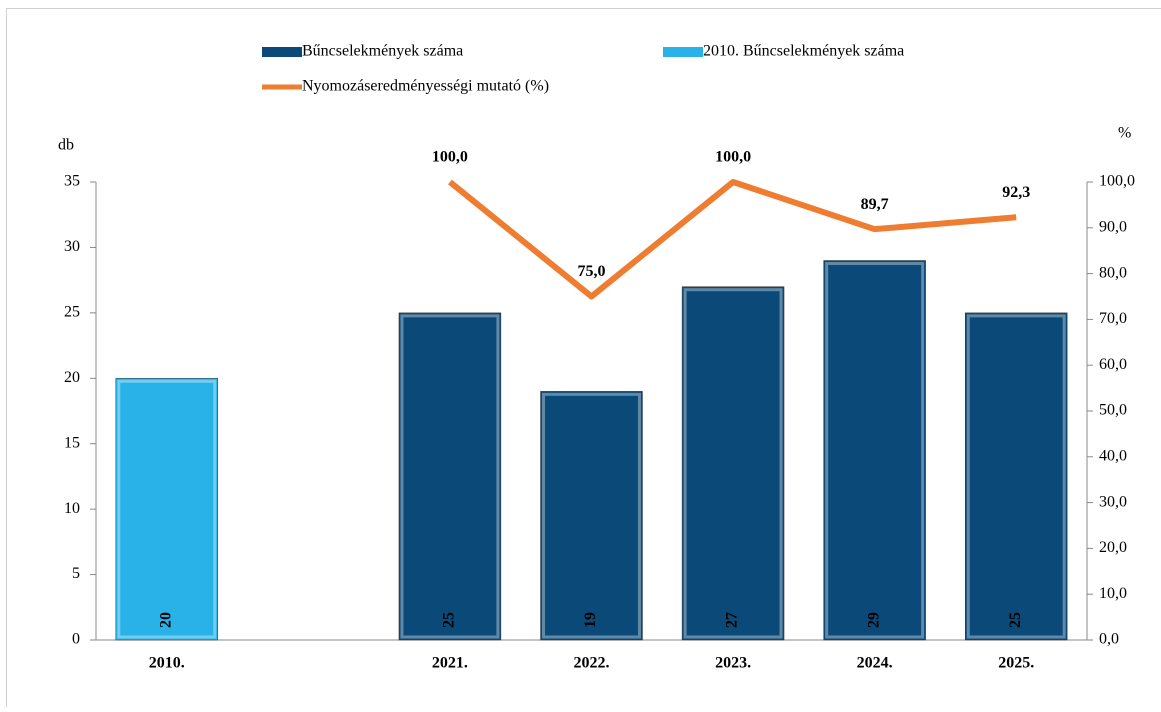 Image resolution: width=1161 pixels, height=712 pixels. I want to click on y2-tick-label: 50,0, so click(1113, 410).